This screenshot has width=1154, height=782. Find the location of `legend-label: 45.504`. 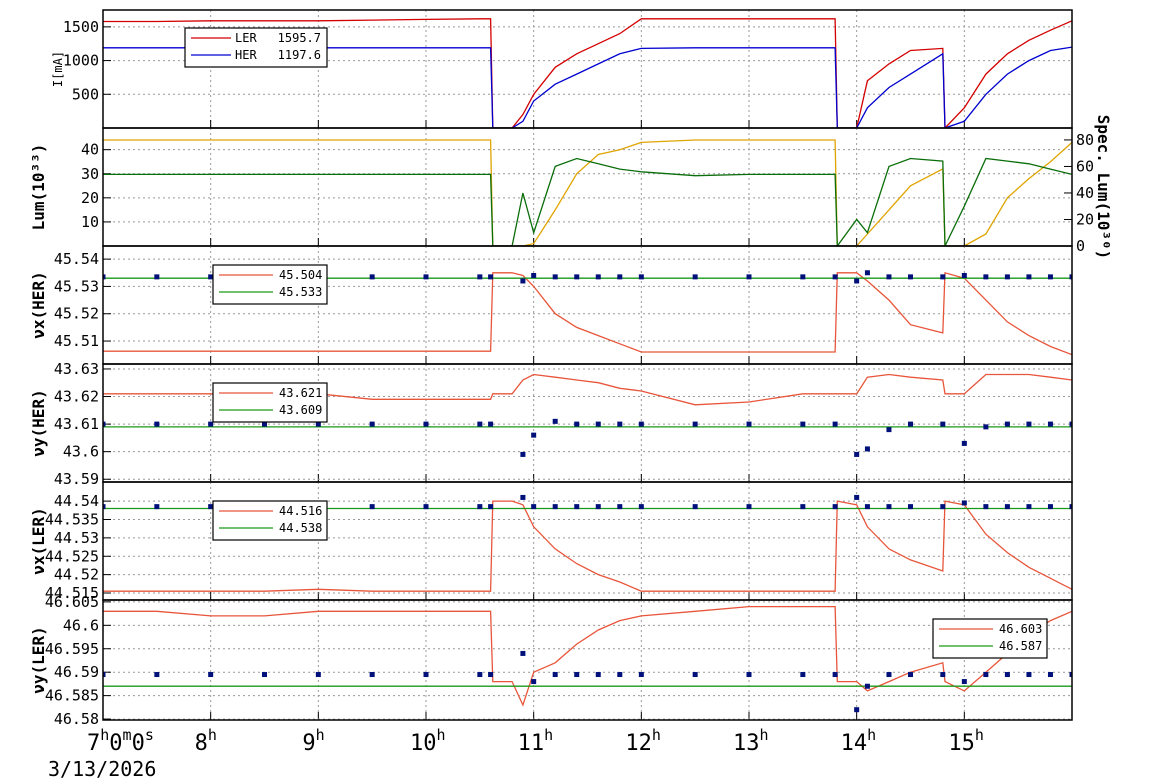

legend-label: 45.504 is located at coordinates (300, 275).